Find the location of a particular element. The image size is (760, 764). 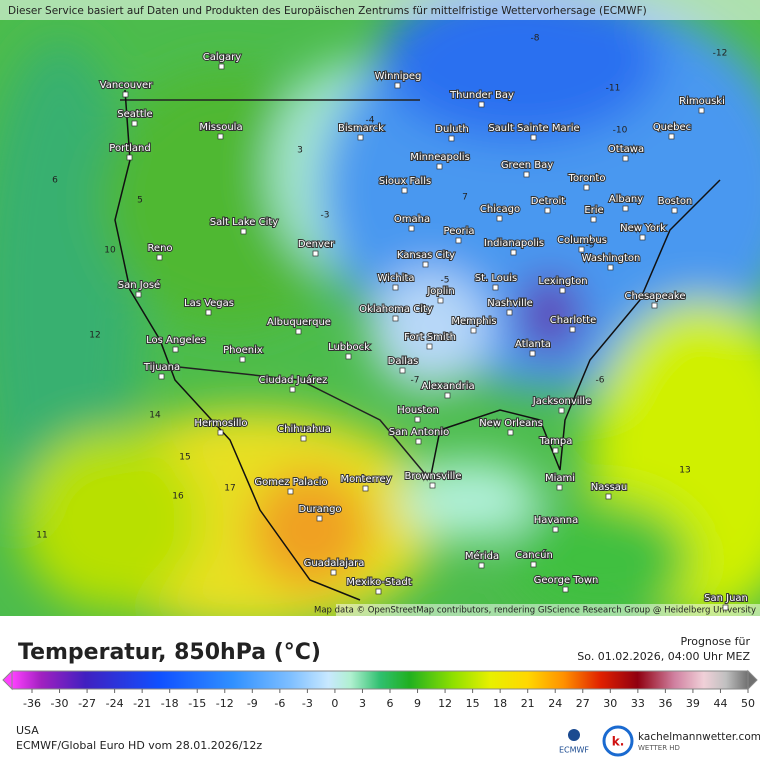

colorbar-tick-label: 0 is located at coordinates (334, 703).